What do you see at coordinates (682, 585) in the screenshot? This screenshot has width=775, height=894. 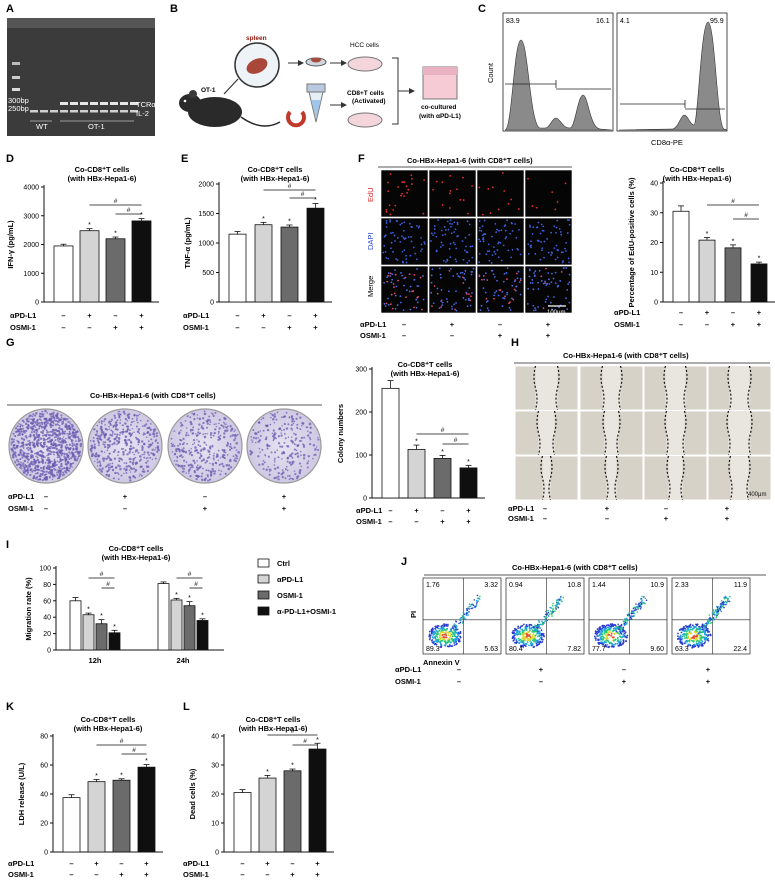 I see `quadrant-value-ul: 2.33` at bounding box center [682, 585].